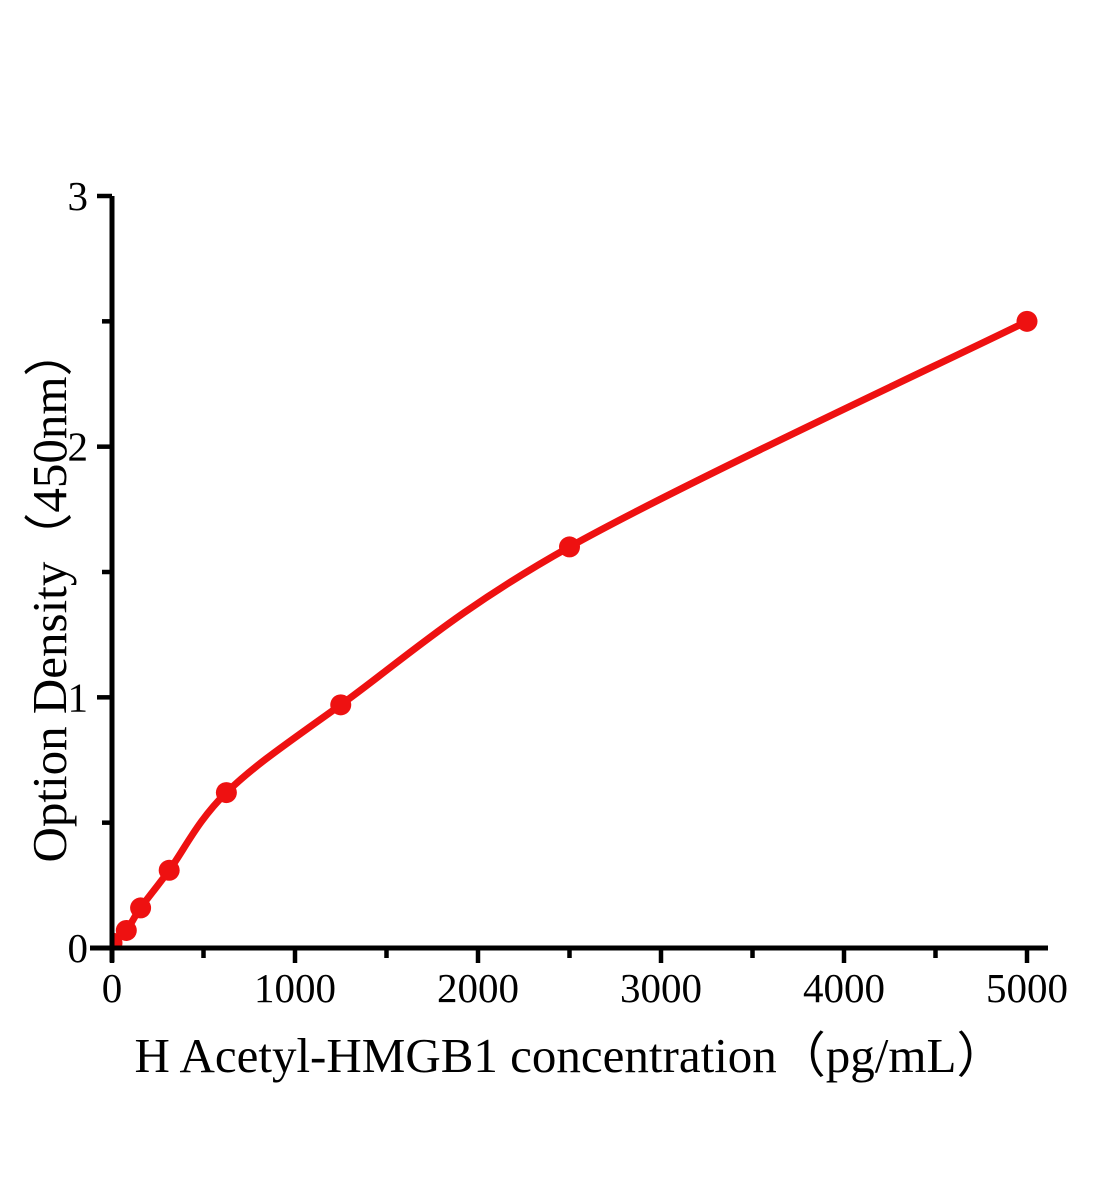 Image resolution: width=1104 pixels, height=1200 pixels. Describe the element at coordinates (661, 988) in the screenshot. I see `x-tick-label: 3000` at that location.